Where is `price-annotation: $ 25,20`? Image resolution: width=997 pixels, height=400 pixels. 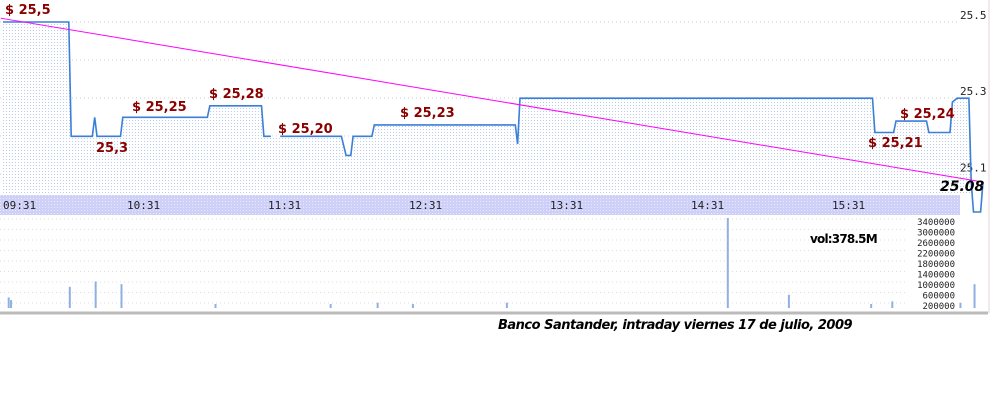
price-annotation: $ 25,20 is located at coordinates (305, 129).